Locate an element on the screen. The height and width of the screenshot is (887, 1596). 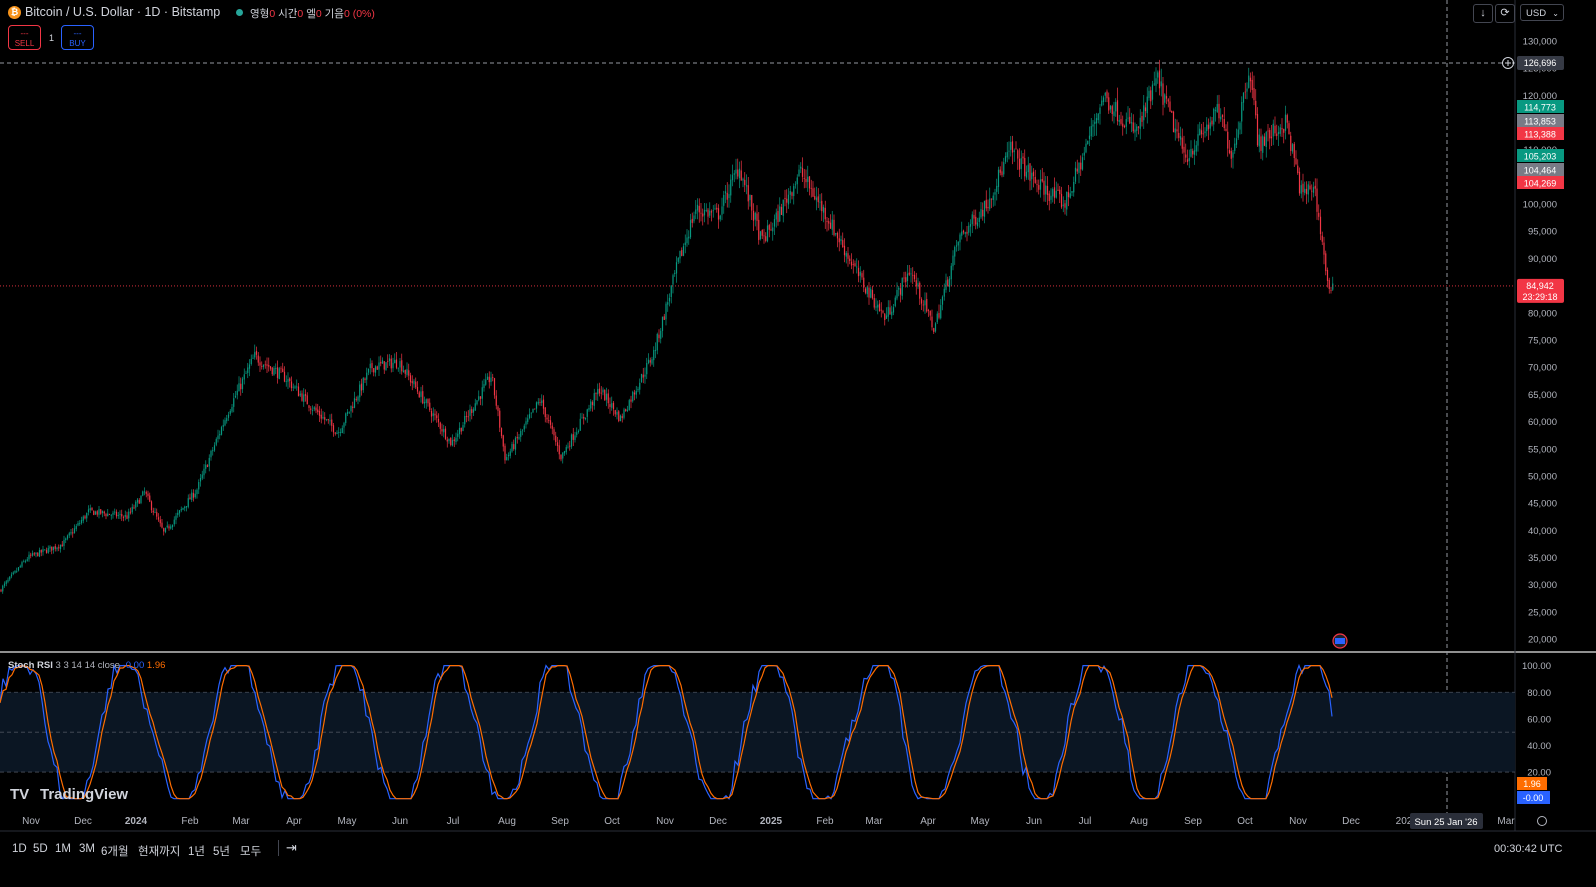
time-tick-label: Feb is located at coordinates (190, 821).